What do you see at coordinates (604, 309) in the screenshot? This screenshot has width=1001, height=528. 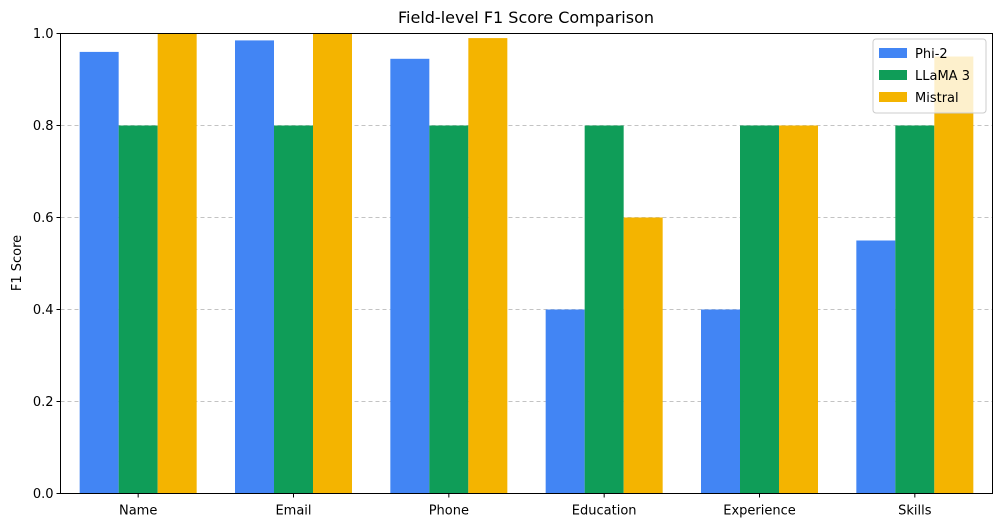 I see `bar-llama-3-education` at bounding box center [604, 309].